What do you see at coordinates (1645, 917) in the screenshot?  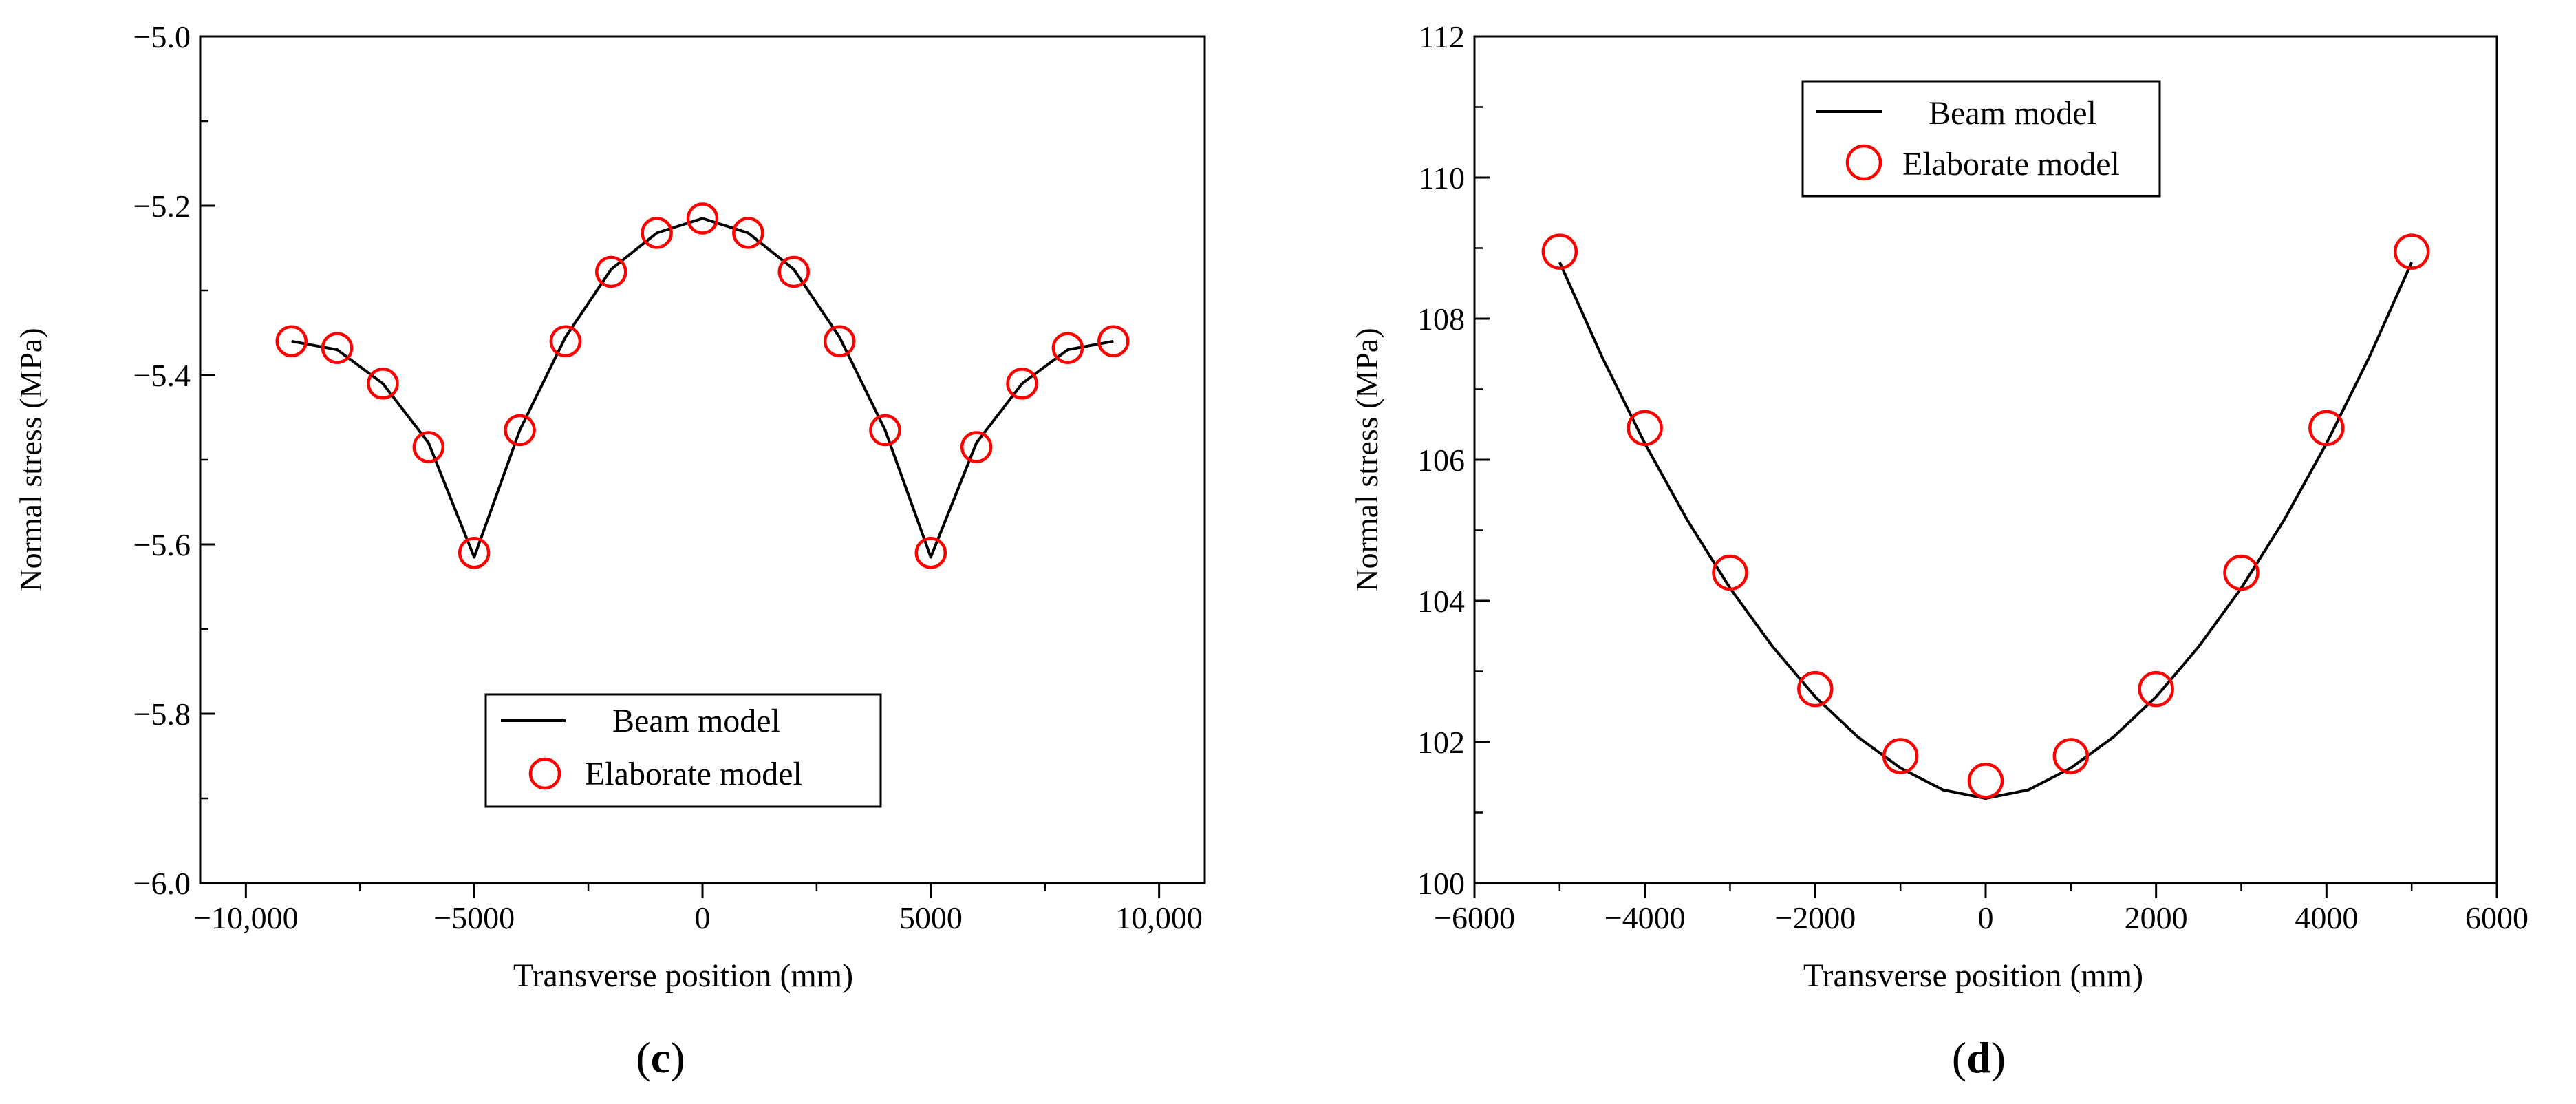 I see `x-tick-label: −4000` at bounding box center [1645, 917].